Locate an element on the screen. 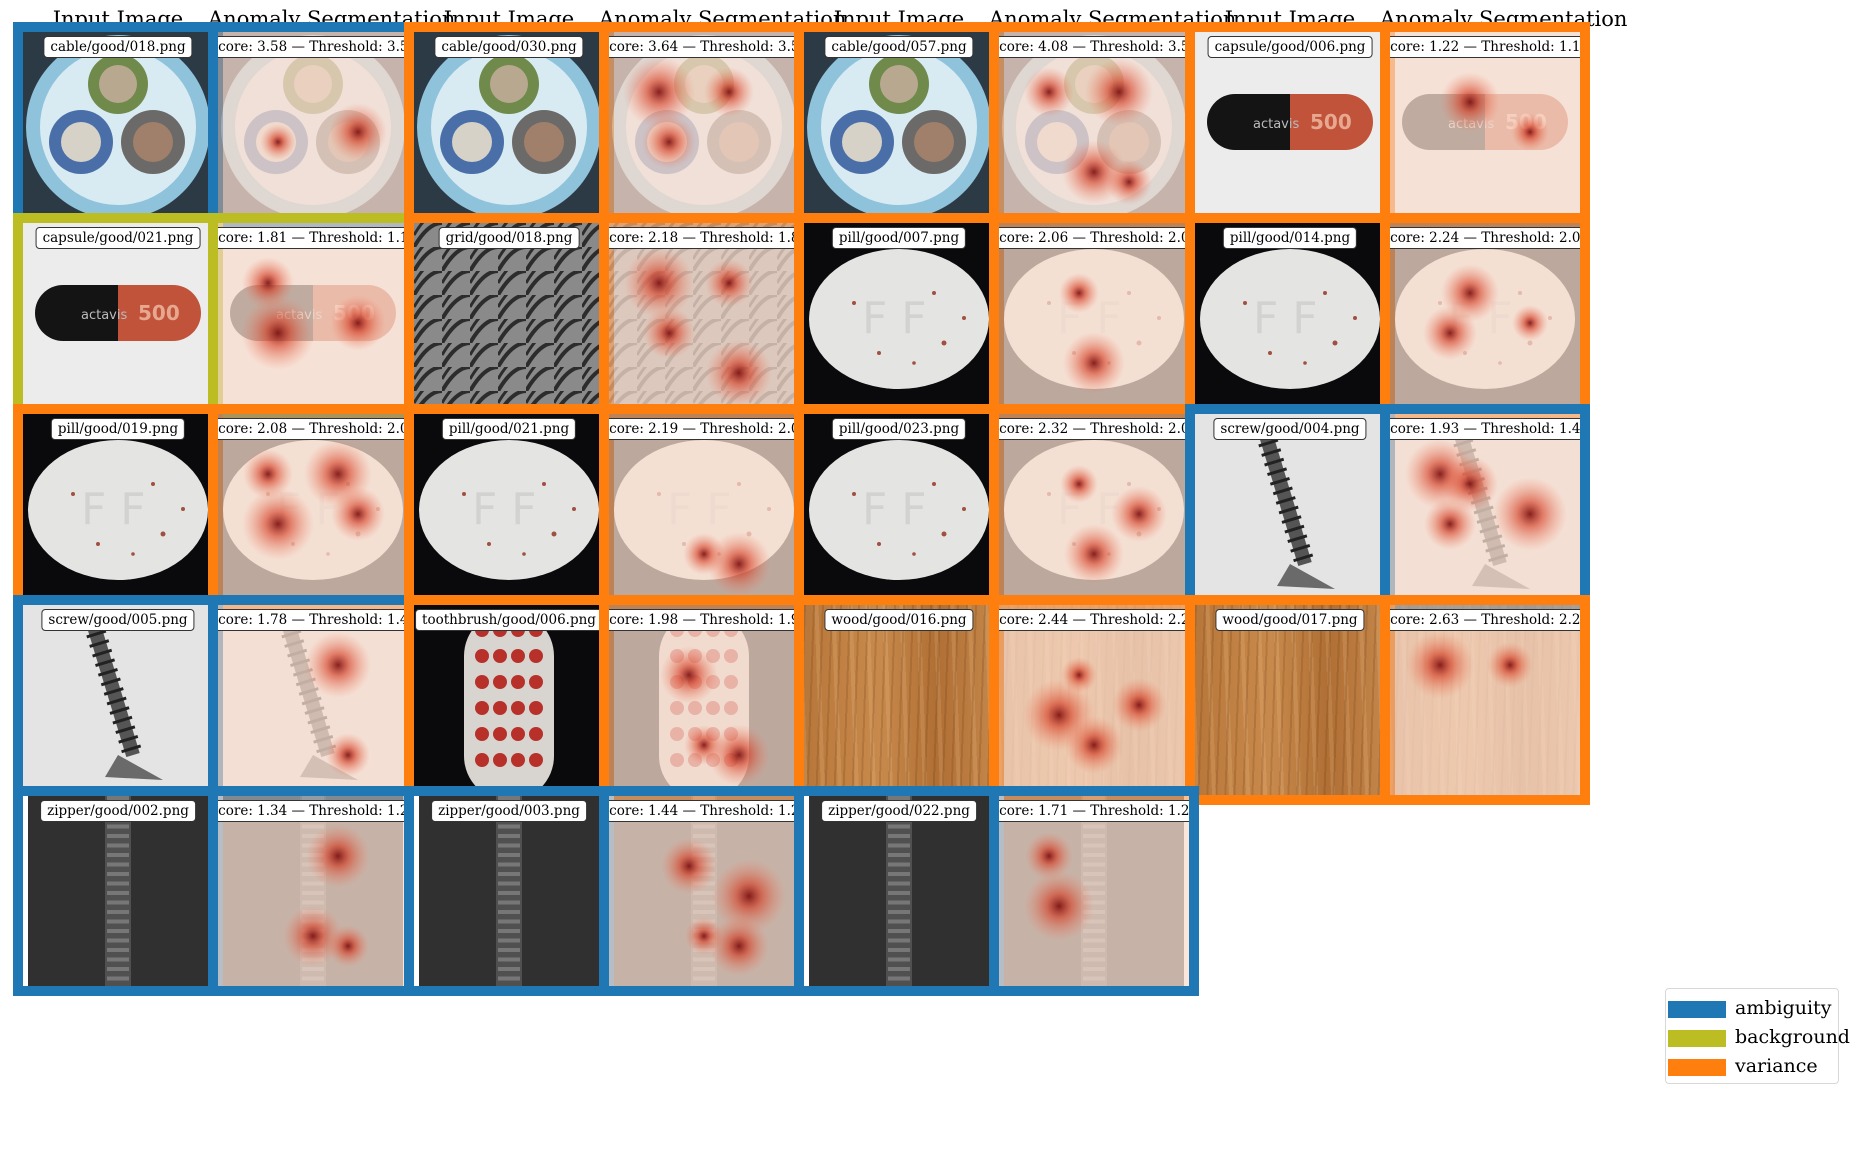 The height and width of the screenshot is (1157, 1852). legend-label: ambiguity is located at coordinates (1783, 1008).